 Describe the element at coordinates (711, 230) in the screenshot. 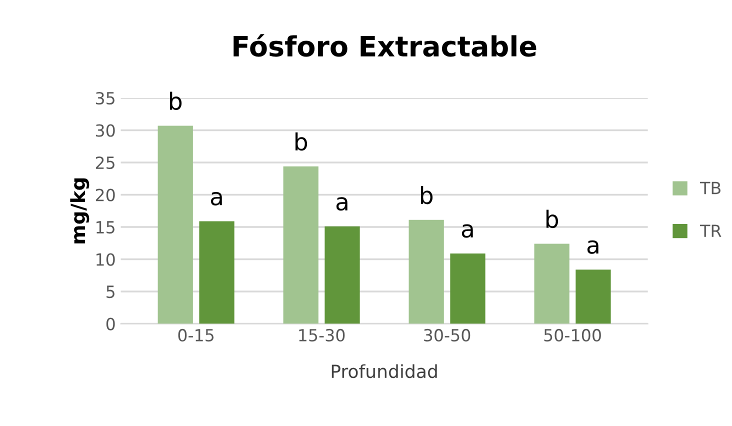

I see `legend-label: TR` at that location.